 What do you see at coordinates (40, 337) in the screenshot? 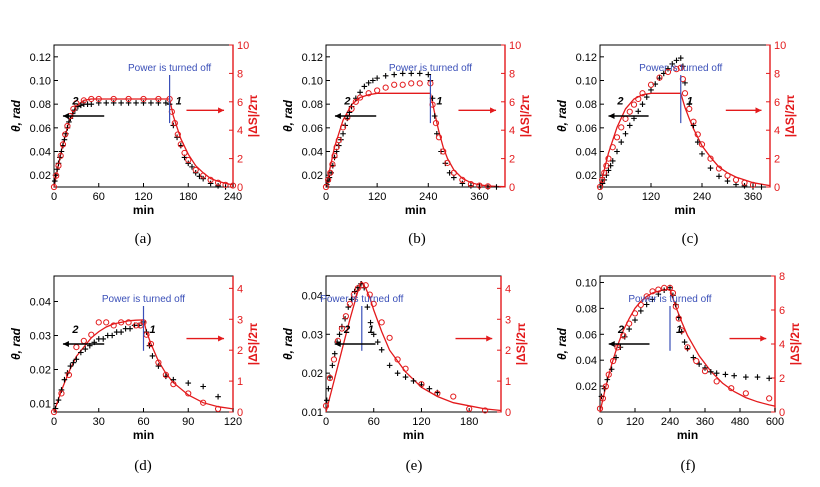
I see `y-left-tick-label: 0.03` at bounding box center [40, 337].